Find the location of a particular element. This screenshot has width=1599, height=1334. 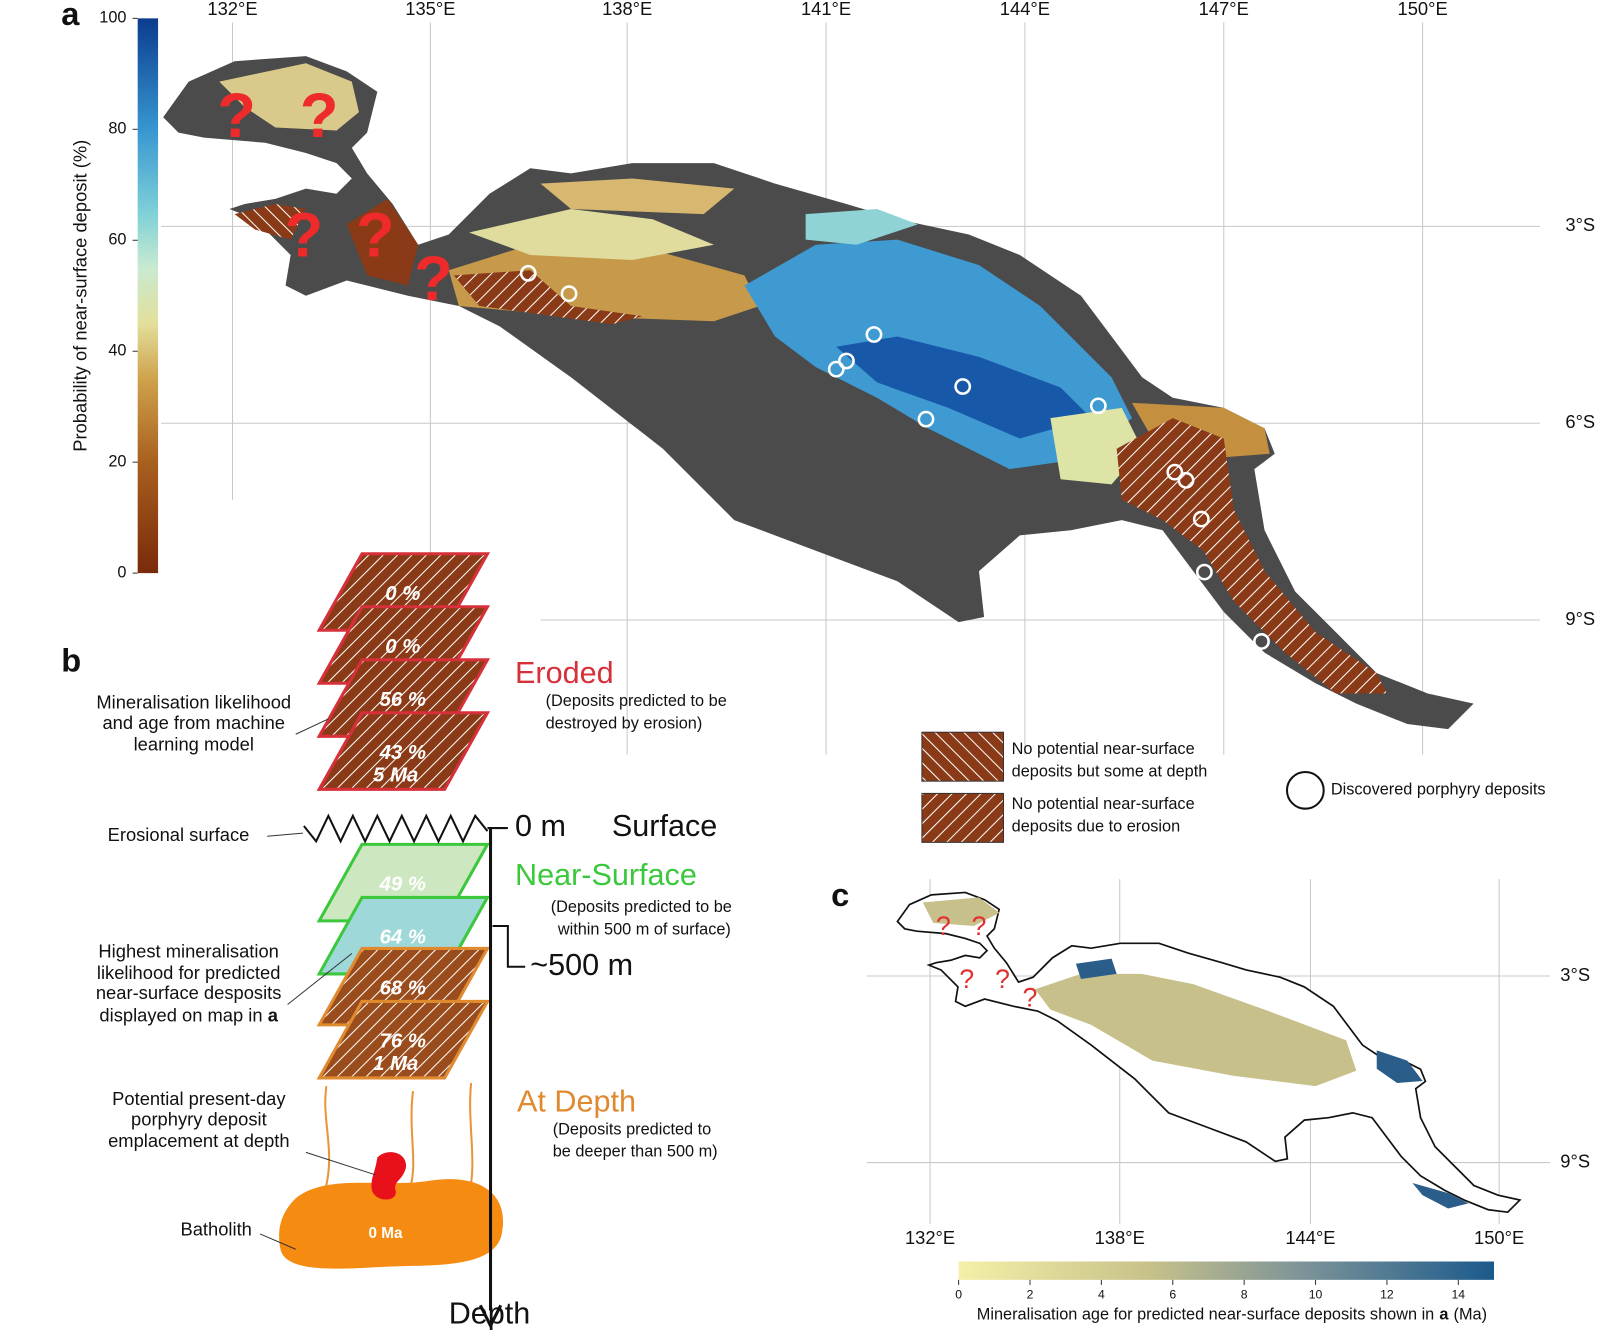

lat-labels: 3°S 9°S is located at coordinates (1575, 1068).